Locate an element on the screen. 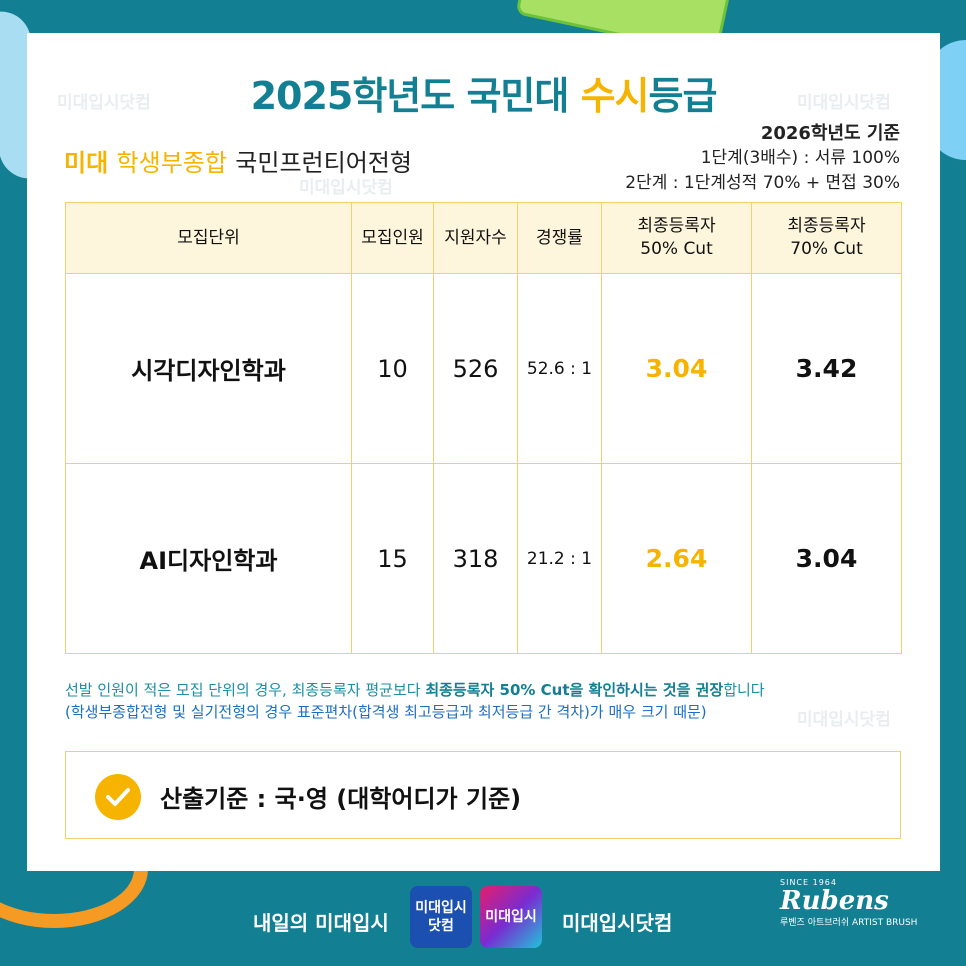 The height and width of the screenshot is (966, 966). footer-slogan: 내일의 미대입시 is located at coordinates (321, 923).